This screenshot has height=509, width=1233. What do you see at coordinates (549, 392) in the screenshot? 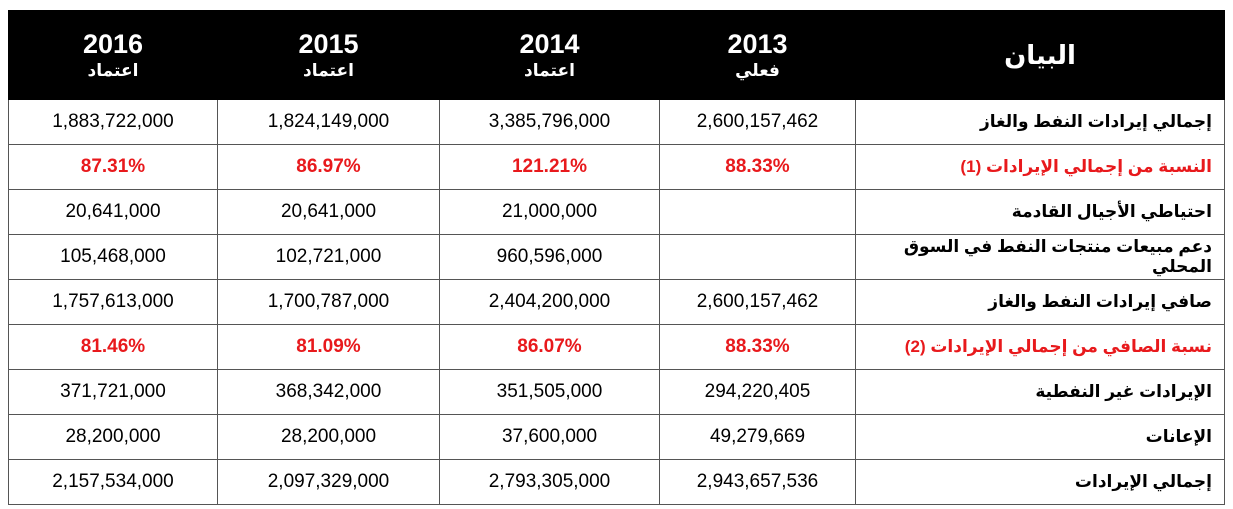
I see `value-cell: 351,505,000` at bounding box center [549, 392].